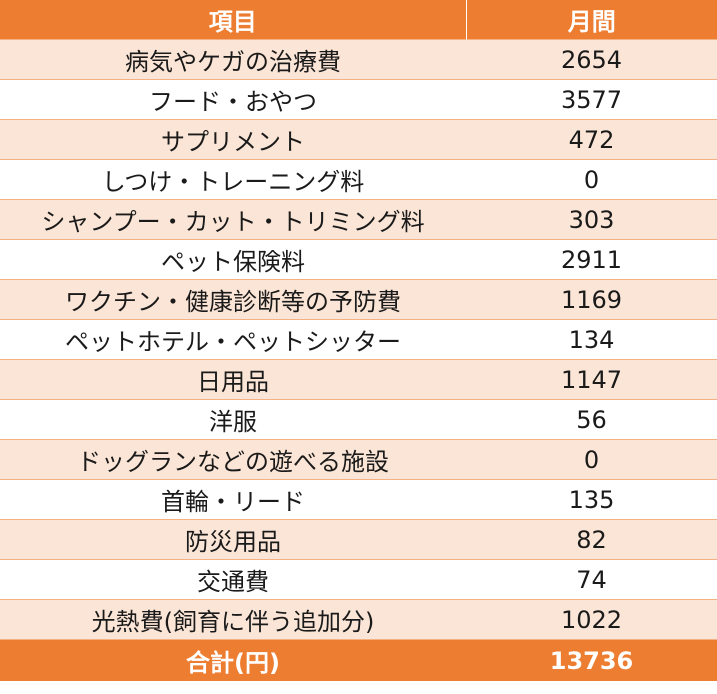 The width and height of the screenshot is (717, 694). Describe the element at coordinates (591, 20) in the screenshot. I see `header-monthly: 月間` at that location.